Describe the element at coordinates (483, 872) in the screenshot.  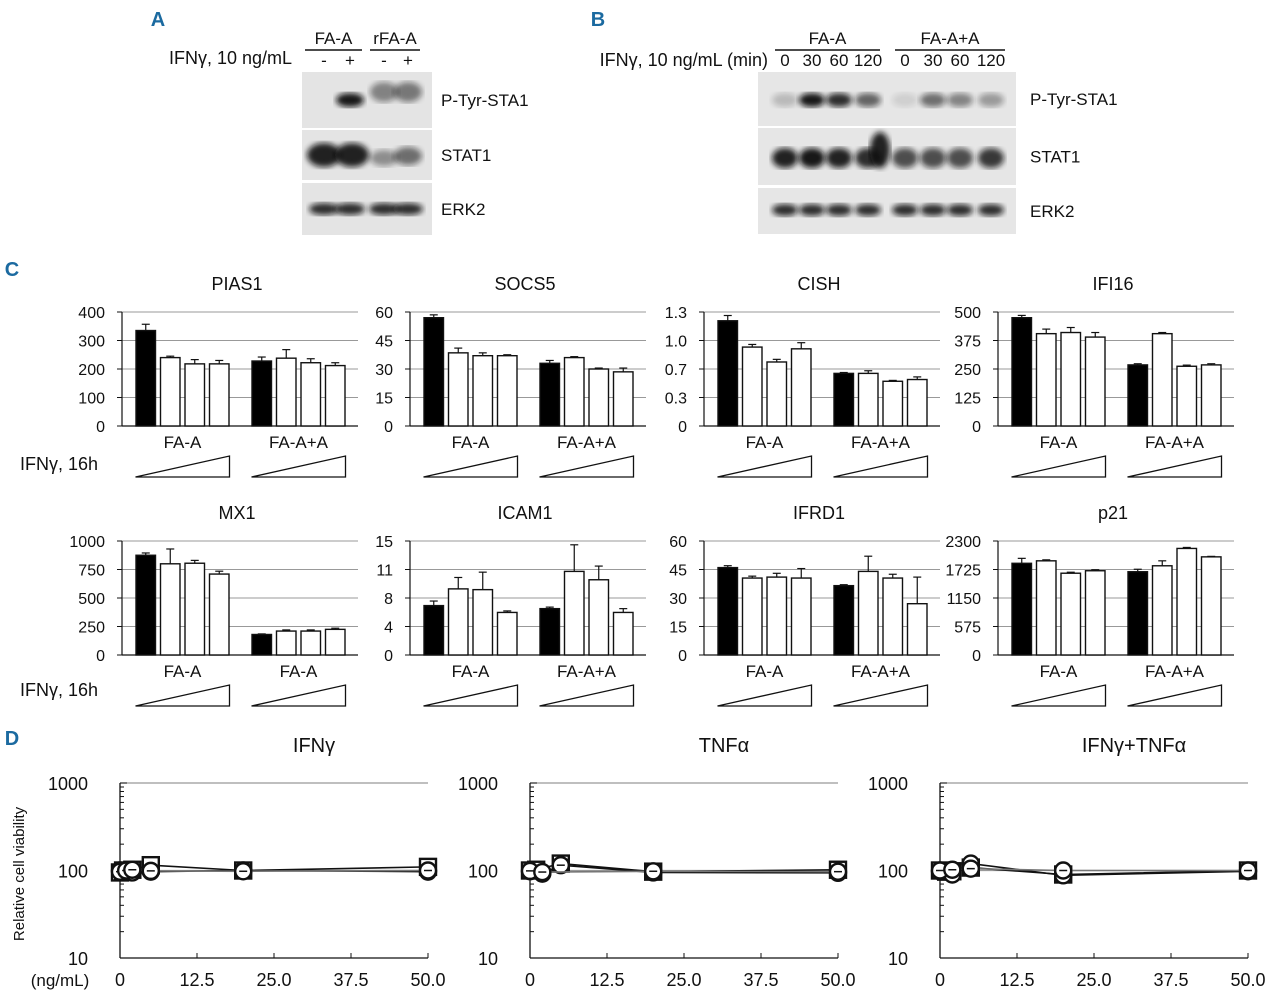
I see `y-tick-label: 100` at that location.